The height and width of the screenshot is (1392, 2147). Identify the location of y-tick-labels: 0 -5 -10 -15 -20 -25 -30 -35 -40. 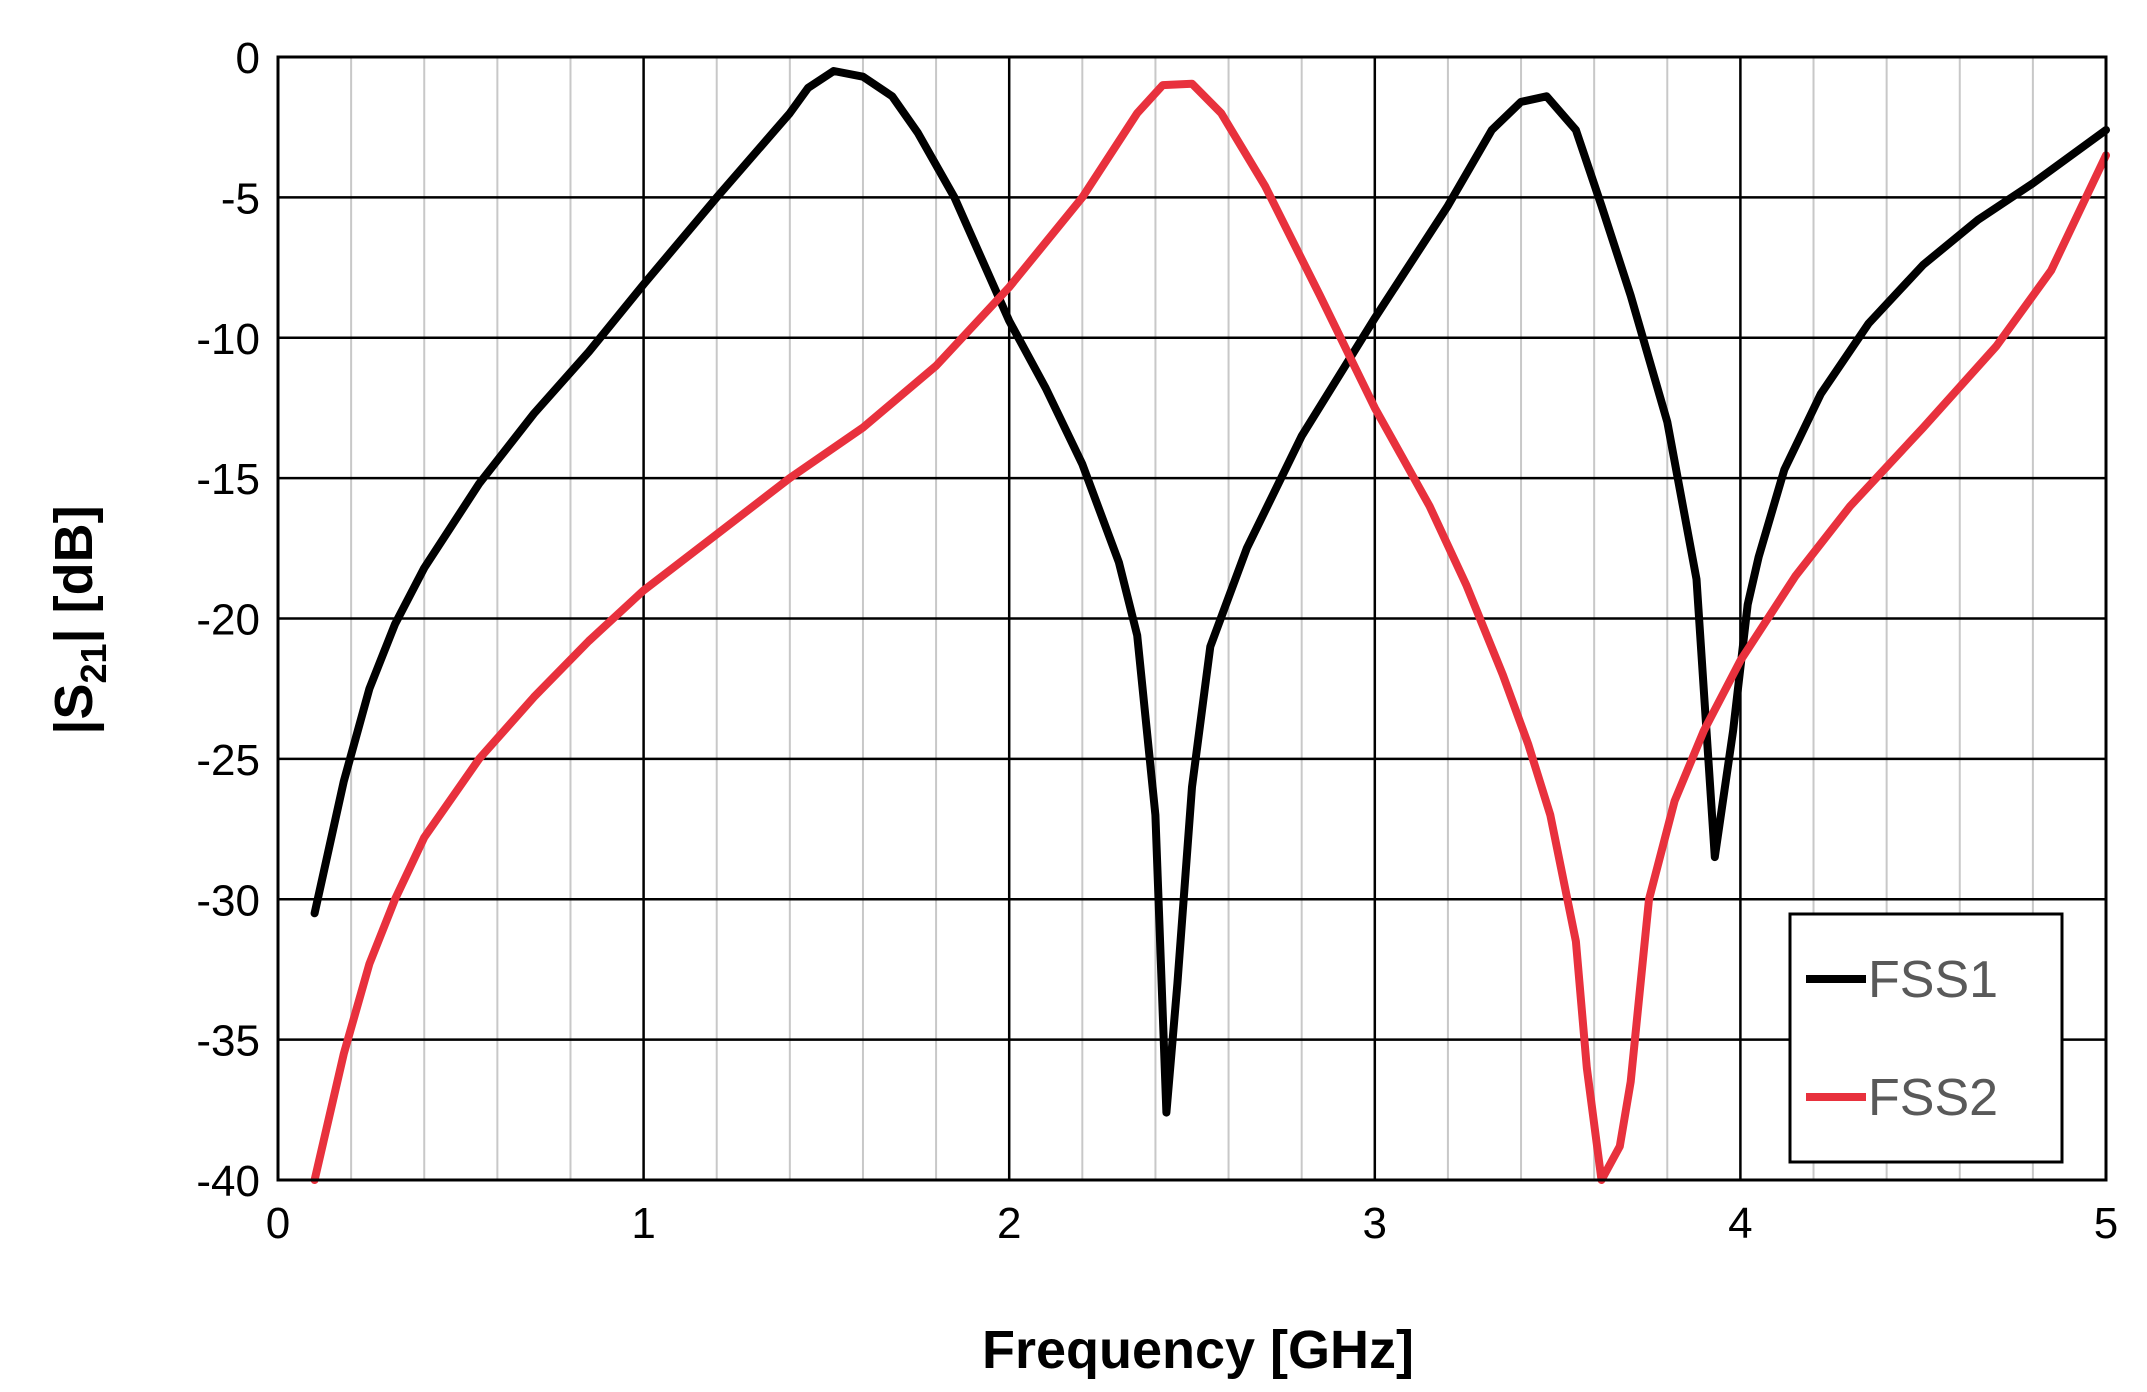
(228, 620).